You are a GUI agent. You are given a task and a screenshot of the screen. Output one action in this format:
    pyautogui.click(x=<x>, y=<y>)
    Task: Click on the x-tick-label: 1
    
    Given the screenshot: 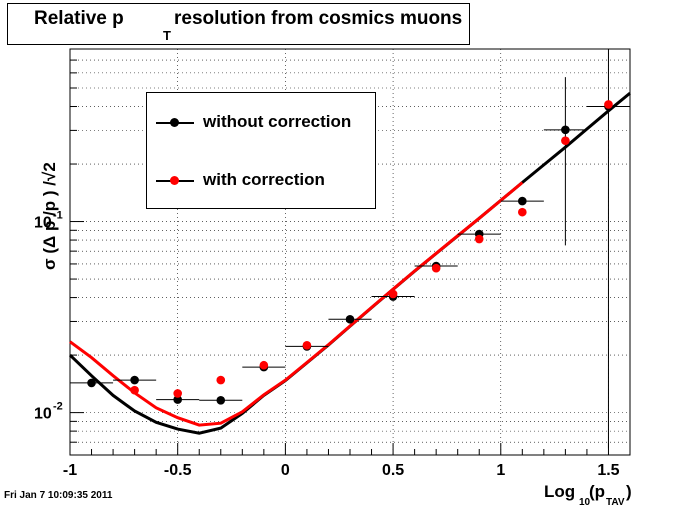 What is the action you would take?
    pyautogui.click(x=500, y=470)
    